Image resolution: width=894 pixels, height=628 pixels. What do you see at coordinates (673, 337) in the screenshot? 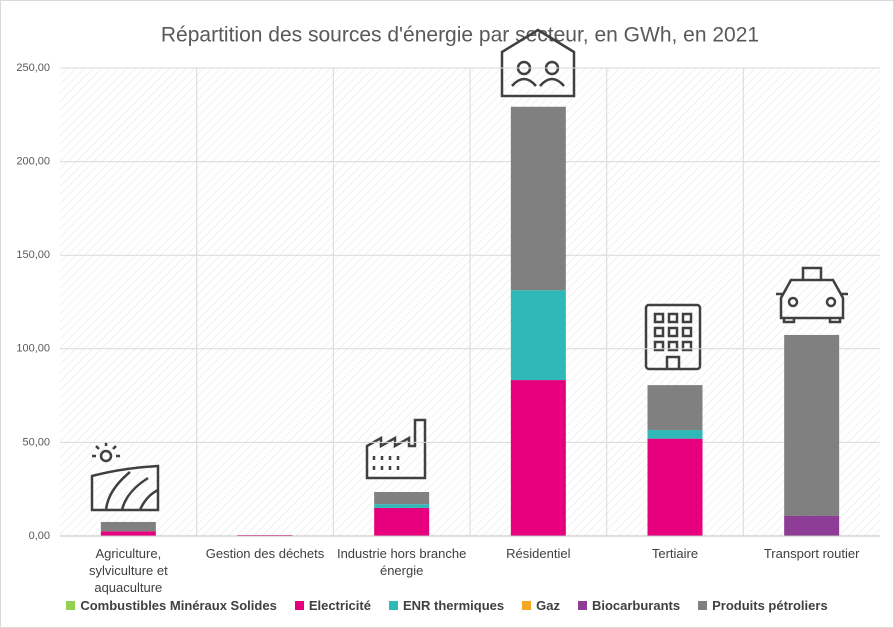
I see `icon-building` at bounding box center [673, 337].